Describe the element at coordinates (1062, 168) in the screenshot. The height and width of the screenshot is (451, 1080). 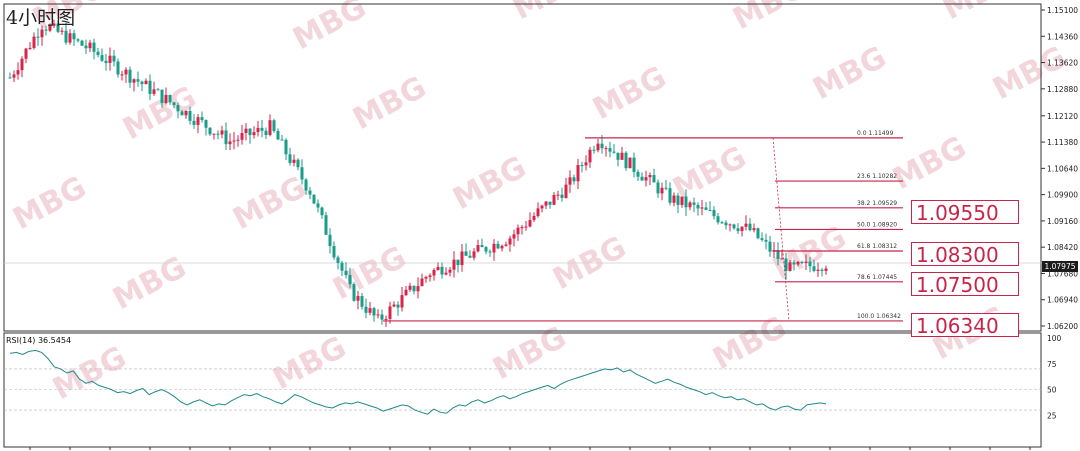
I see `y-tick-label: 1.10640` at that location.